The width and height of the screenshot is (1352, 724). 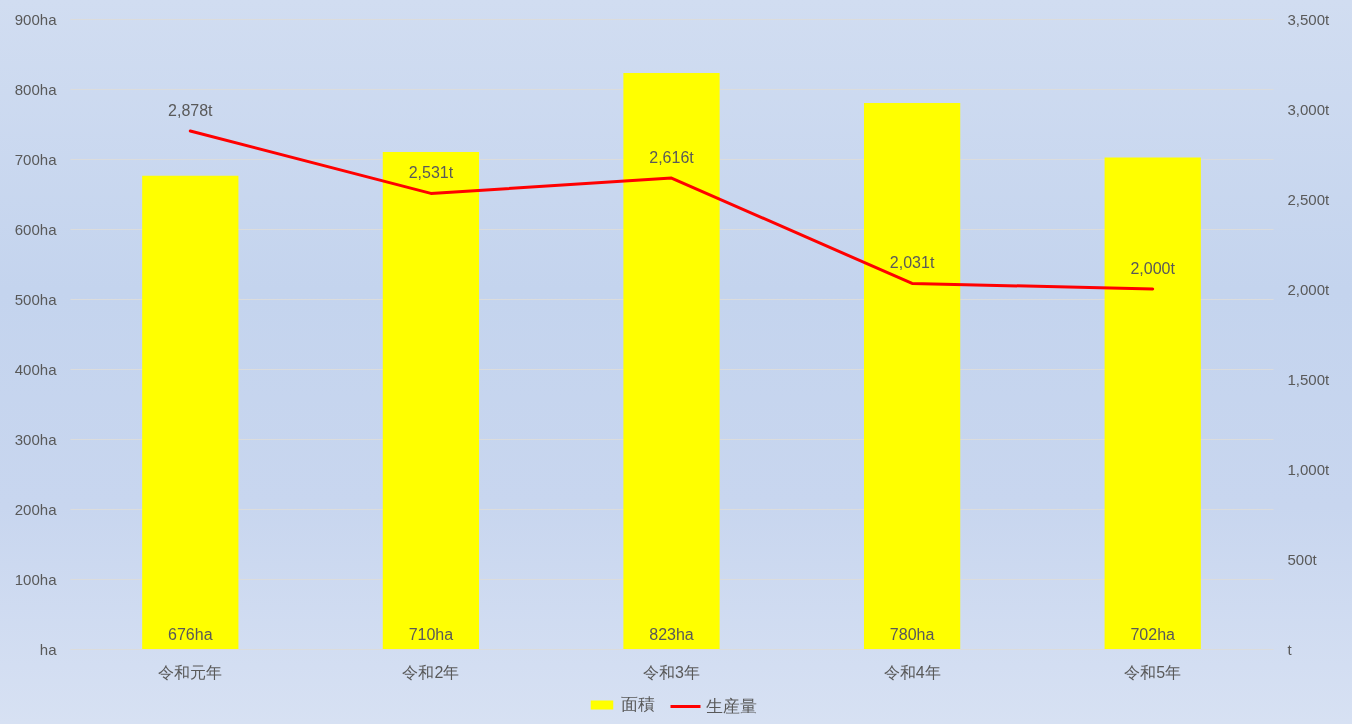 I want to click on y-tick-label: 100ha, so click(x=36, y=579).